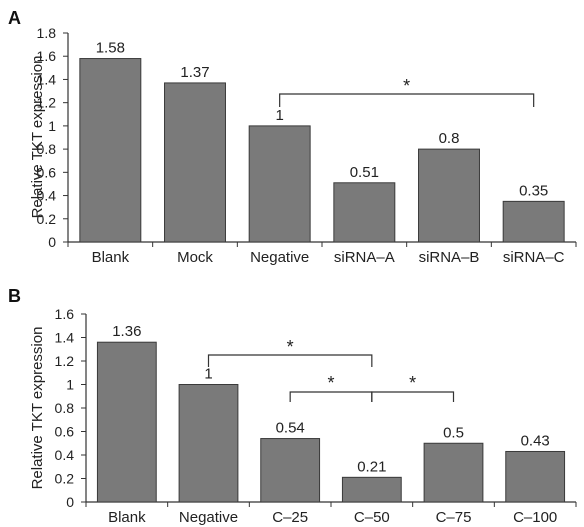 This screenshot has width=584, height=527. Describe the element at coordinates (449, 257) in the screenshot. I see `x-tick-label: siRNA–B` at that location.